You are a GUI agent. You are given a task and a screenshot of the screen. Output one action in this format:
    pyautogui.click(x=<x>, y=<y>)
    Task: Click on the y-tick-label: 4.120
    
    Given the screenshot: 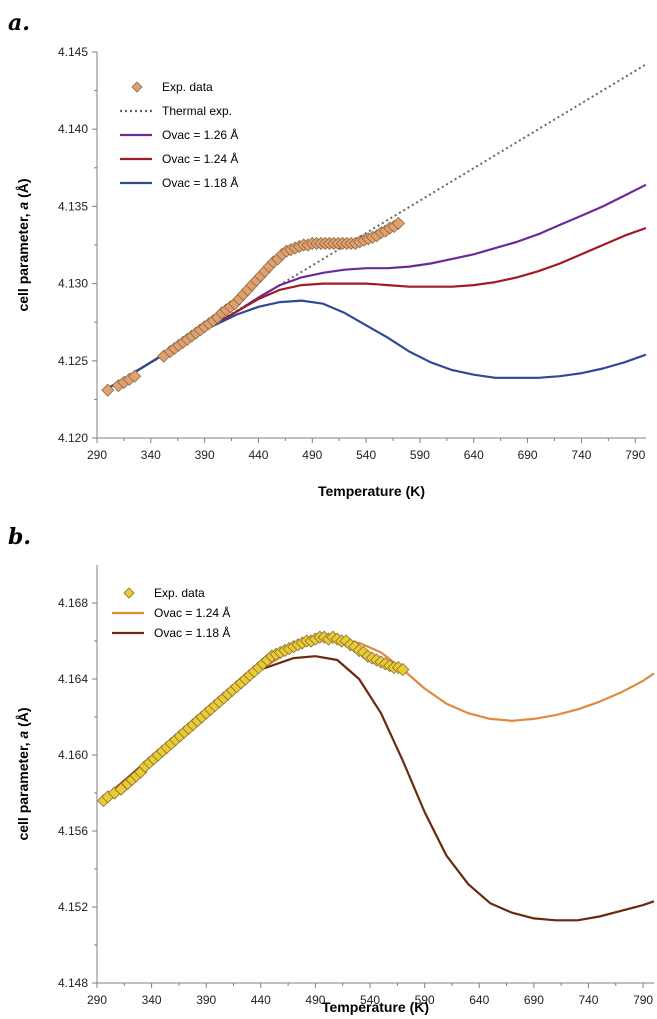 What is the action you would take?
    pyautogui.click(x=73, y=438)
    